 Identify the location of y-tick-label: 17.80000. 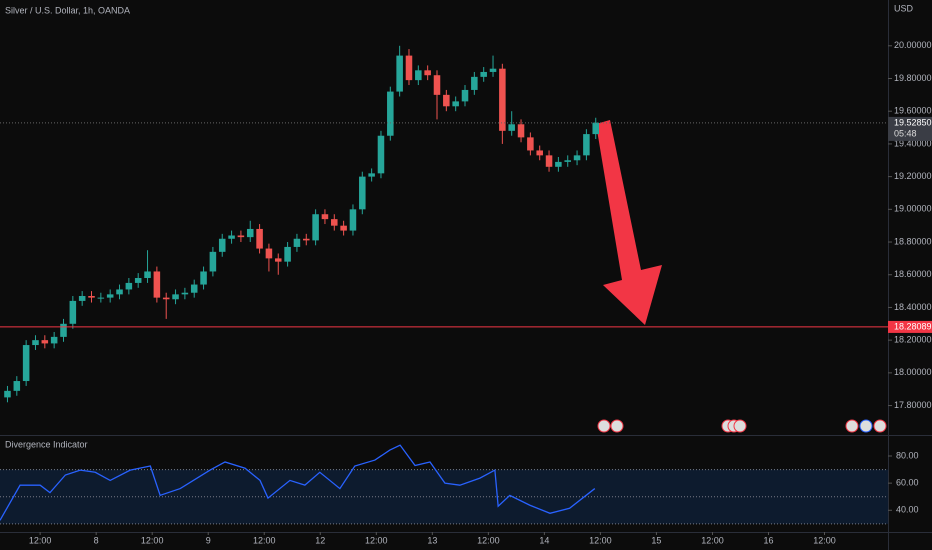
(913, 405).